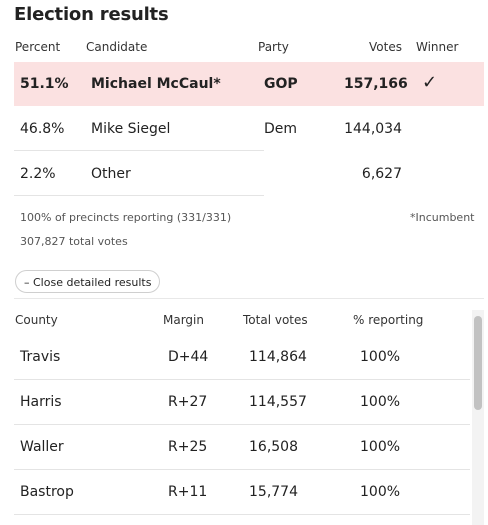 The width and height of the screenshot is (488, 525). Describe the element at coordinates (42, 447) in the screenshot. I see `county-name: Waller` at that location.